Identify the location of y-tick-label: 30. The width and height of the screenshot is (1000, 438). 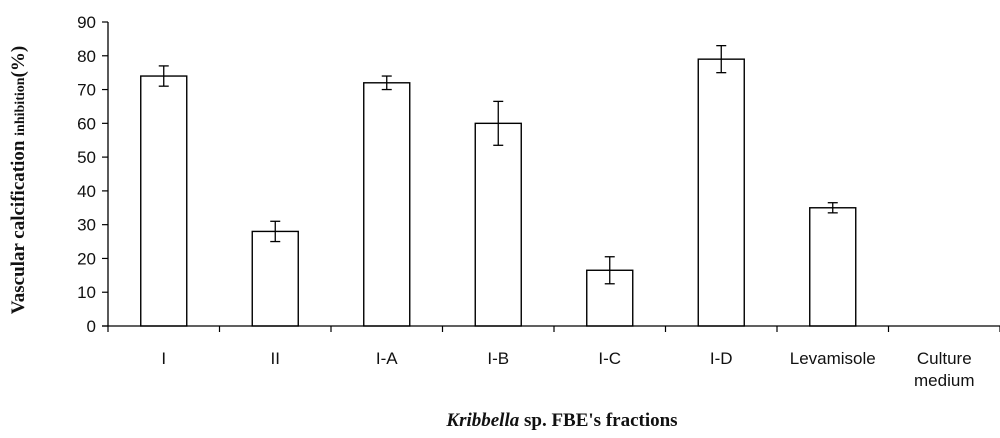
(86, 225).